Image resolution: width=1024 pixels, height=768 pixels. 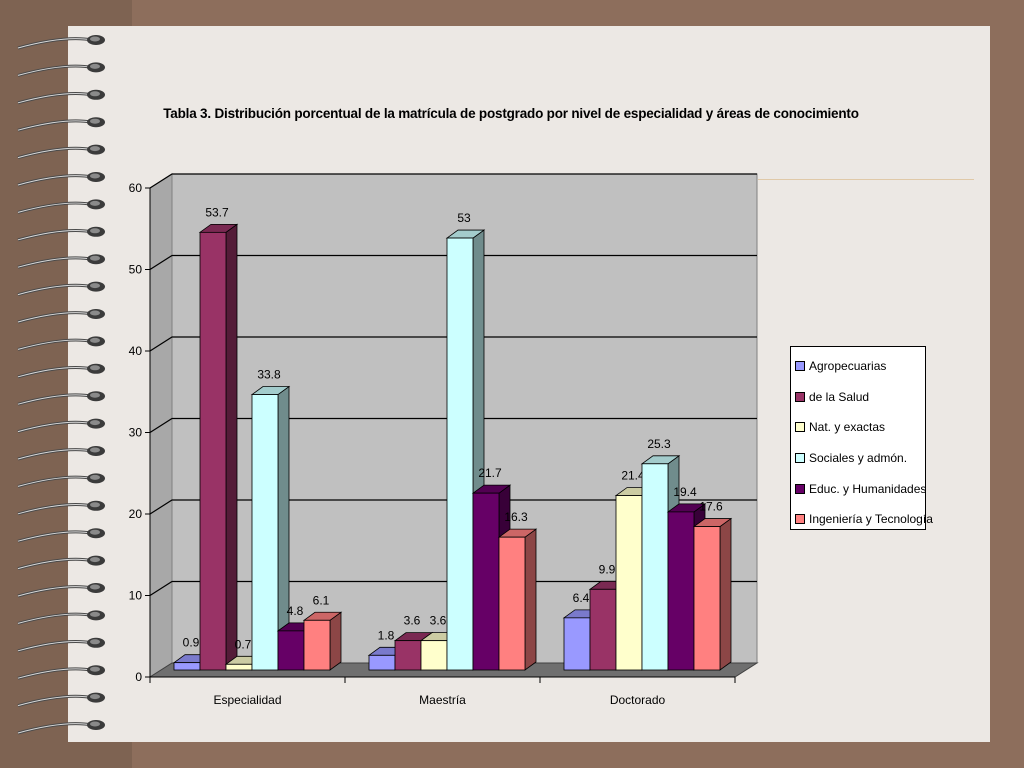 I want to click on data-label: 53, so click(x=464, y=218).